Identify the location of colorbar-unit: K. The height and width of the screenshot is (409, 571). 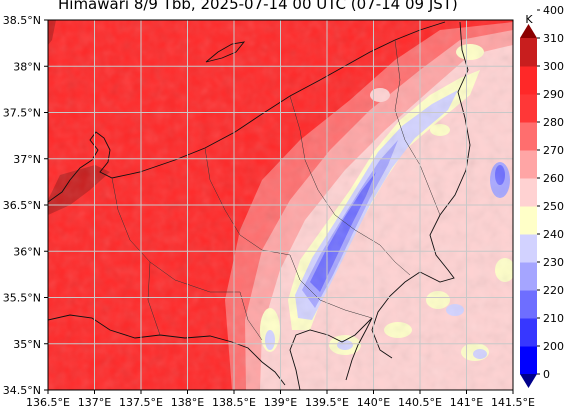
(529, 19).